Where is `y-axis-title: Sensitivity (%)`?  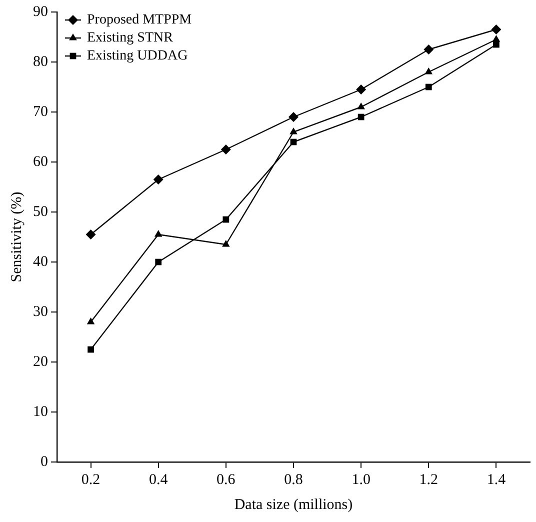 y-axis-title: Sensitivity (%) is located at coordinates (16, 237).